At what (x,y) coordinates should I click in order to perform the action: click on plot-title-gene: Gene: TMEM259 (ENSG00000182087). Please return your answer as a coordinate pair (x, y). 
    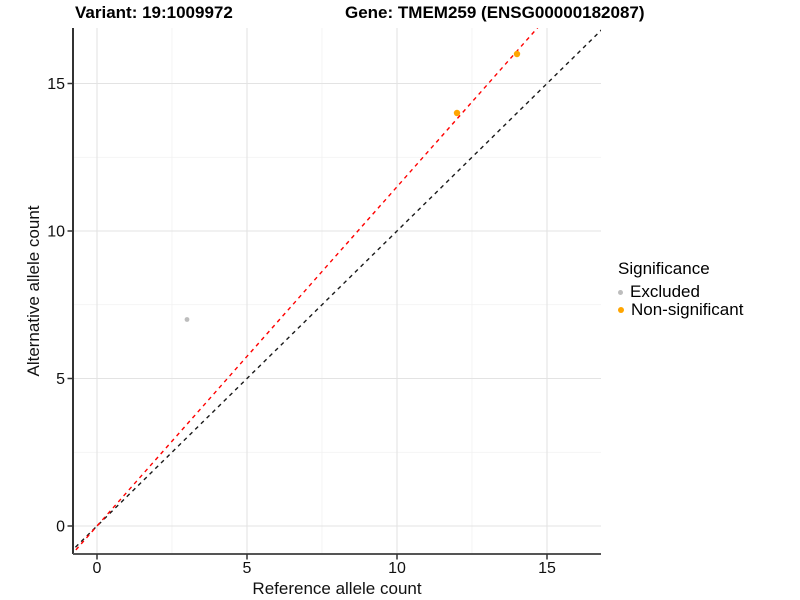
    Looking at the image, I should click on (495, 12).